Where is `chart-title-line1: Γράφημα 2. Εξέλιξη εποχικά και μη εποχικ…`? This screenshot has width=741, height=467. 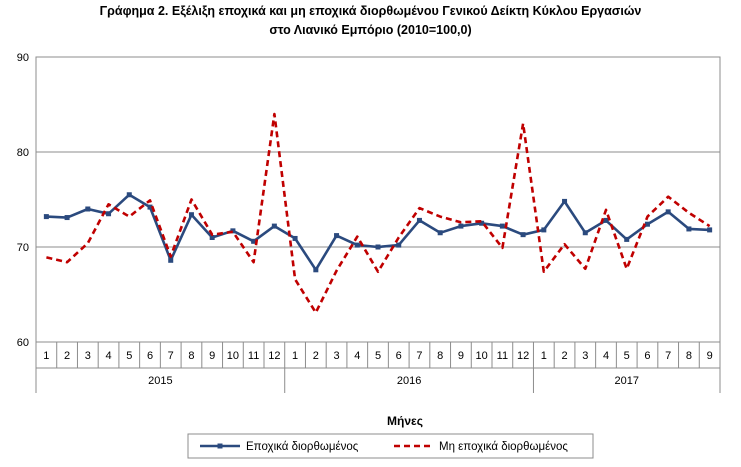 chart-title-line1: Γράφημα 2. Εξέλιξη εποχικά και μη εποχικ… is located at coordinates (370, 11).